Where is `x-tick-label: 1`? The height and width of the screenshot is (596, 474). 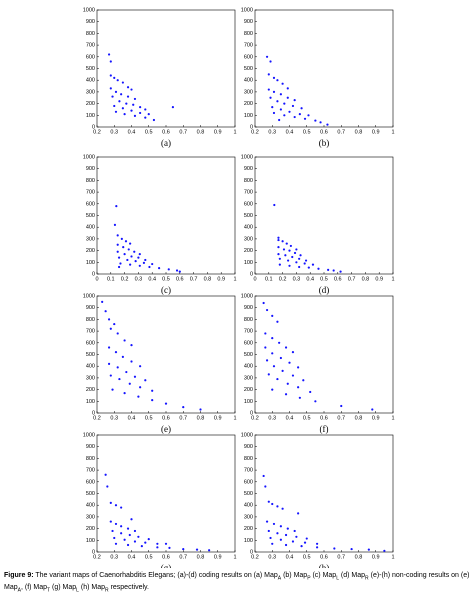 x-tick-label: 1 is located at coordinates (392, 418).